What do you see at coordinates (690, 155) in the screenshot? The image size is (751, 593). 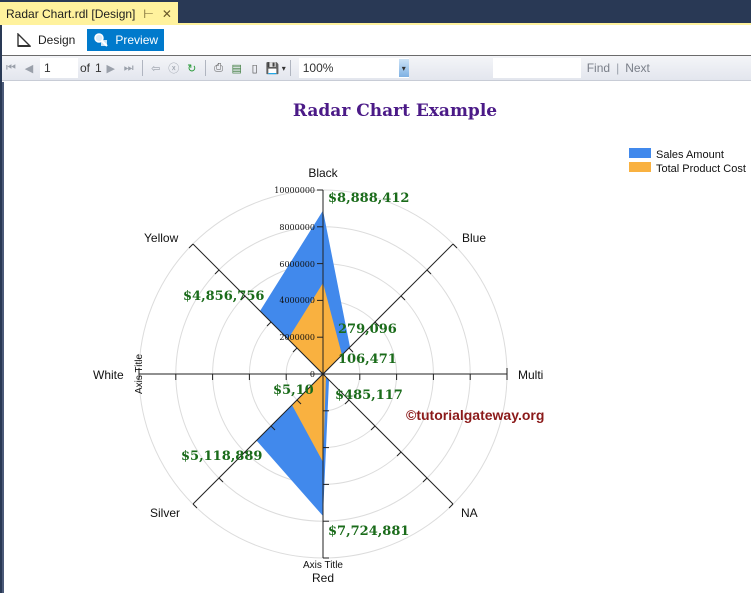 I see `legend-label-sales: Sales Amount` at bounding box center [690, 155].